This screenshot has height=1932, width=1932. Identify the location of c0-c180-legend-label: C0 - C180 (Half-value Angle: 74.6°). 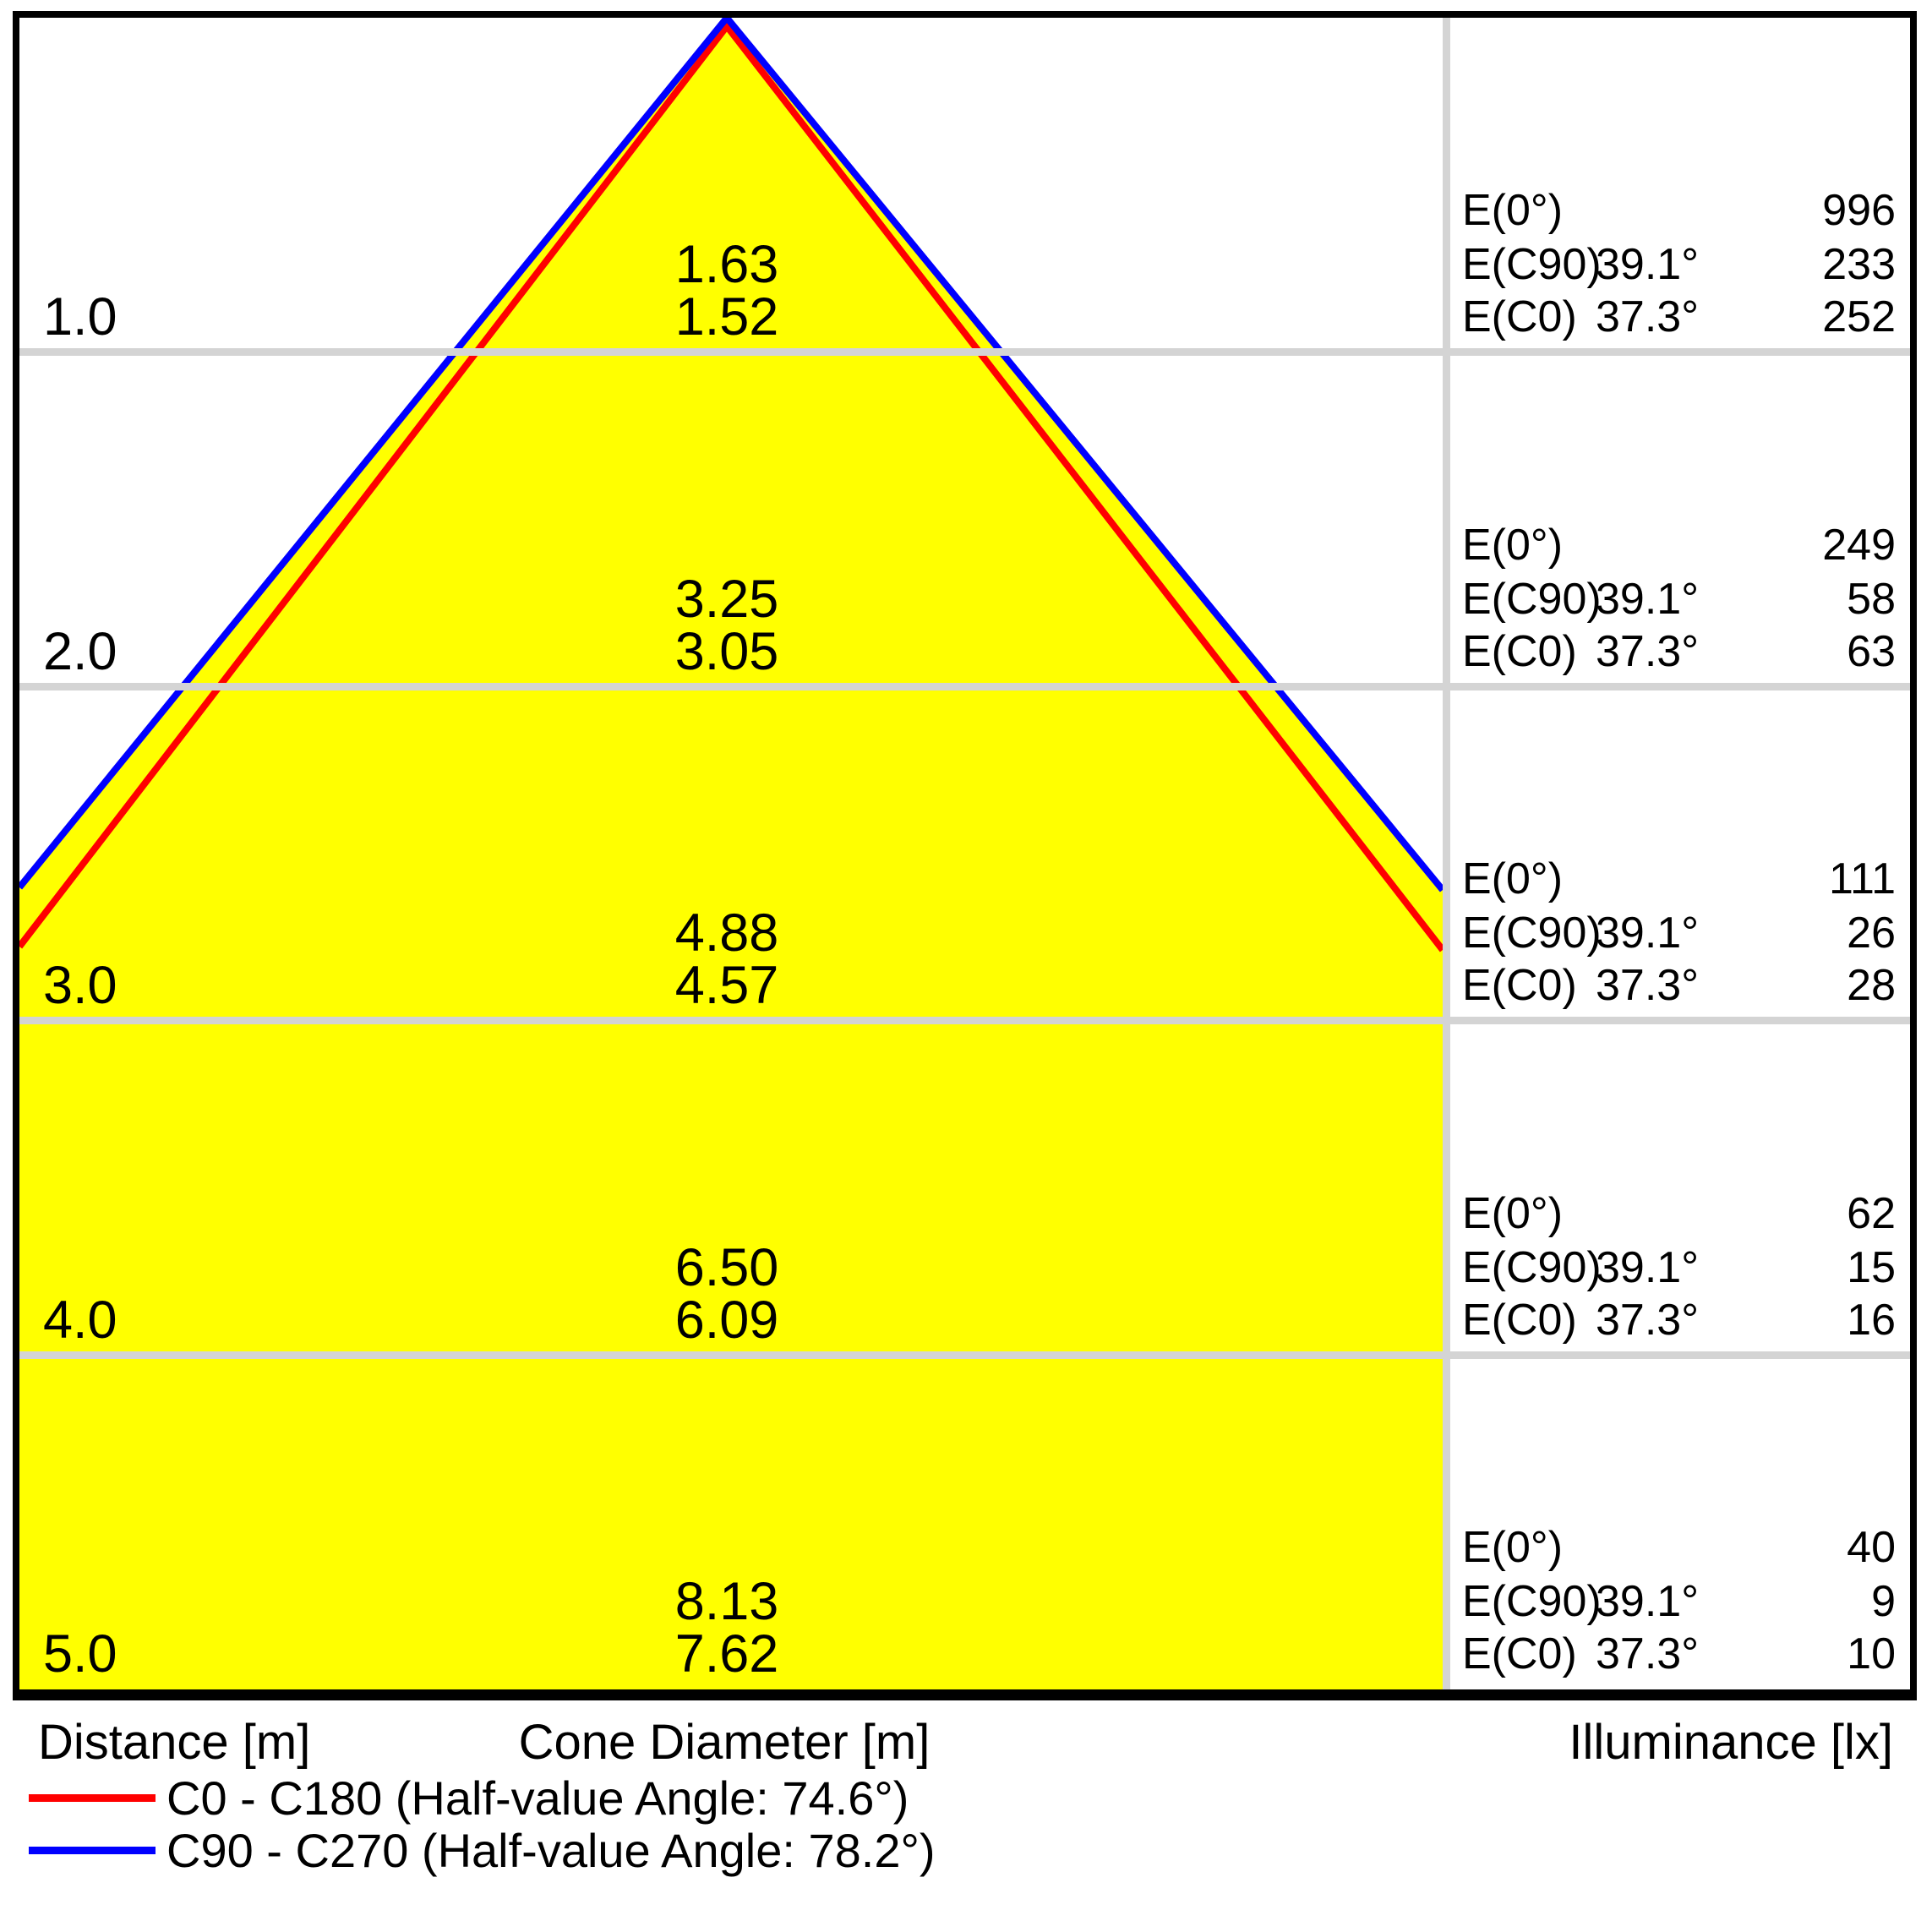
(537, 1798).